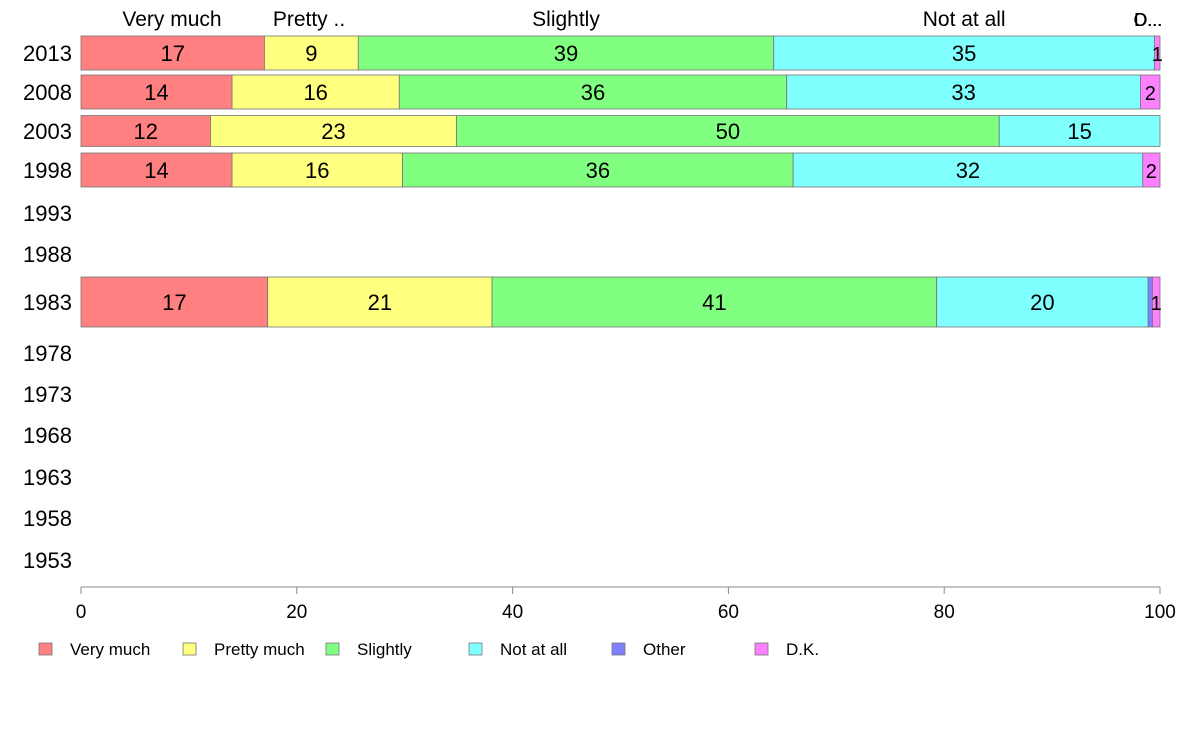  I want to click on x-tick-label: 100, so click(1160, 612).